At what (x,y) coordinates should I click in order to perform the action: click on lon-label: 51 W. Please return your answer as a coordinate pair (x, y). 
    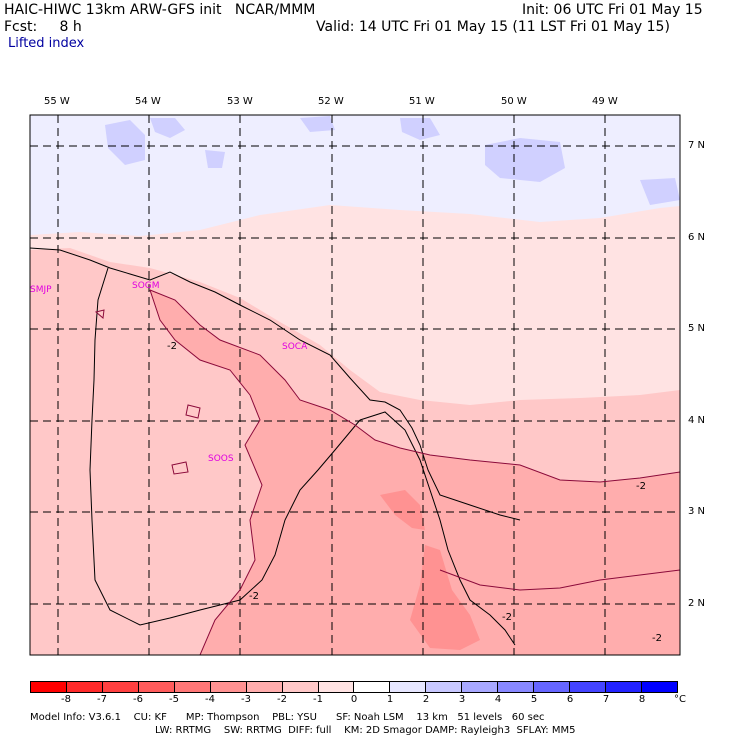
    Looking at the image, I should click on (422, 101).